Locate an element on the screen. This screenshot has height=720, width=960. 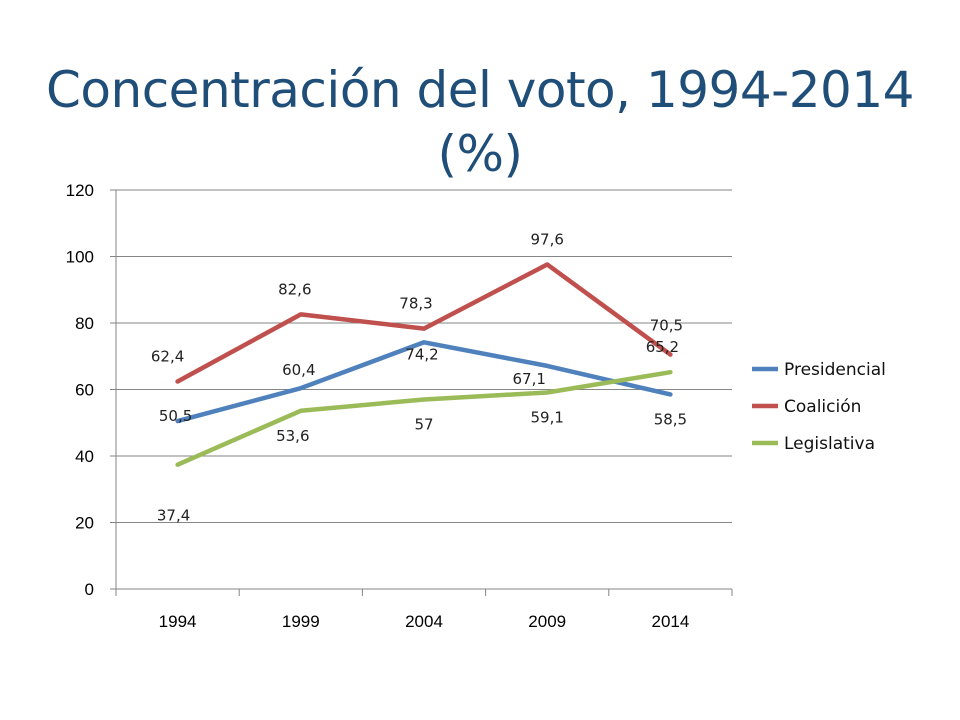
data-label: 70,5 is located at coordinates (666, 326).